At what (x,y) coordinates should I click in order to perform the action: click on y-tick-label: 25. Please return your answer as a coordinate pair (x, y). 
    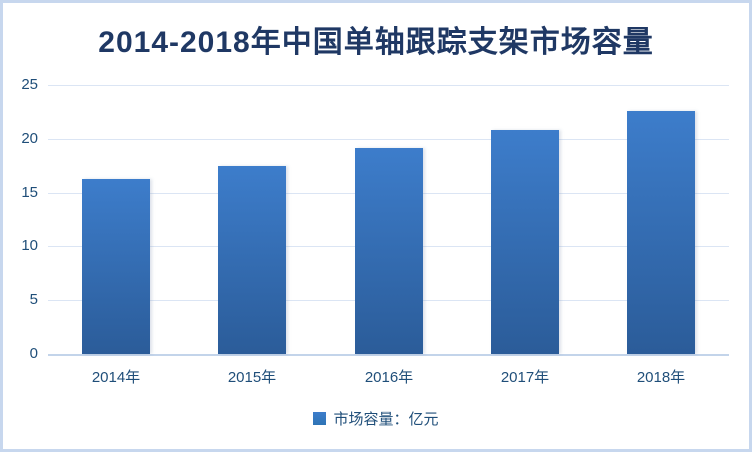
    Looking at the image, I should click on (29, 84).